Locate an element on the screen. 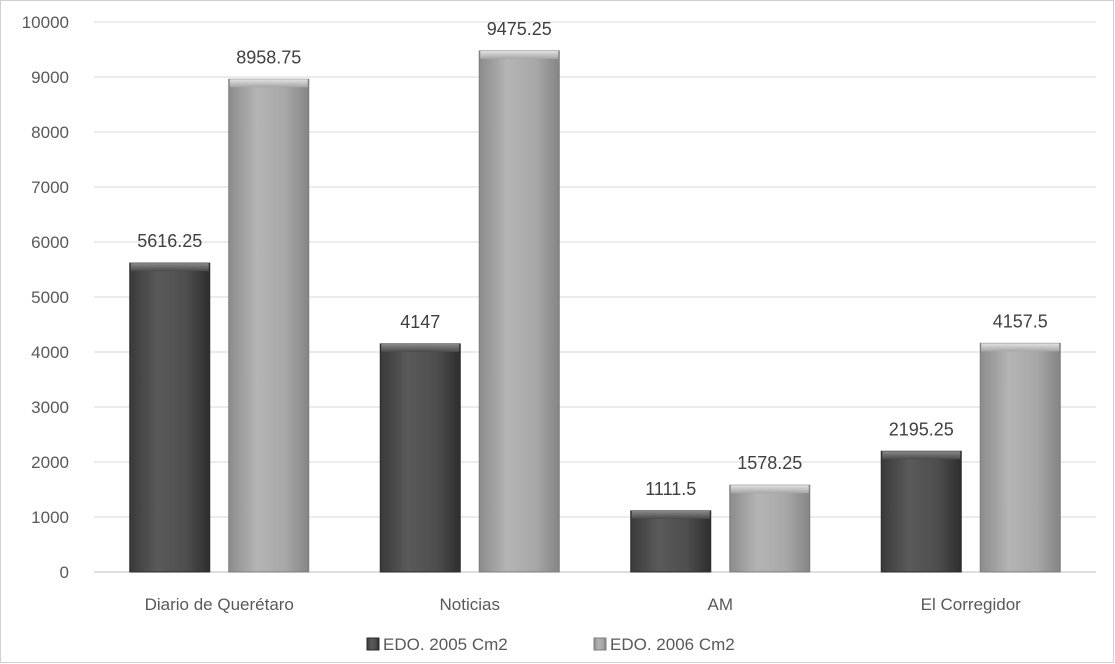  legend-label: EDO. 2006 Cm2 is located at coordinates (672, 644).